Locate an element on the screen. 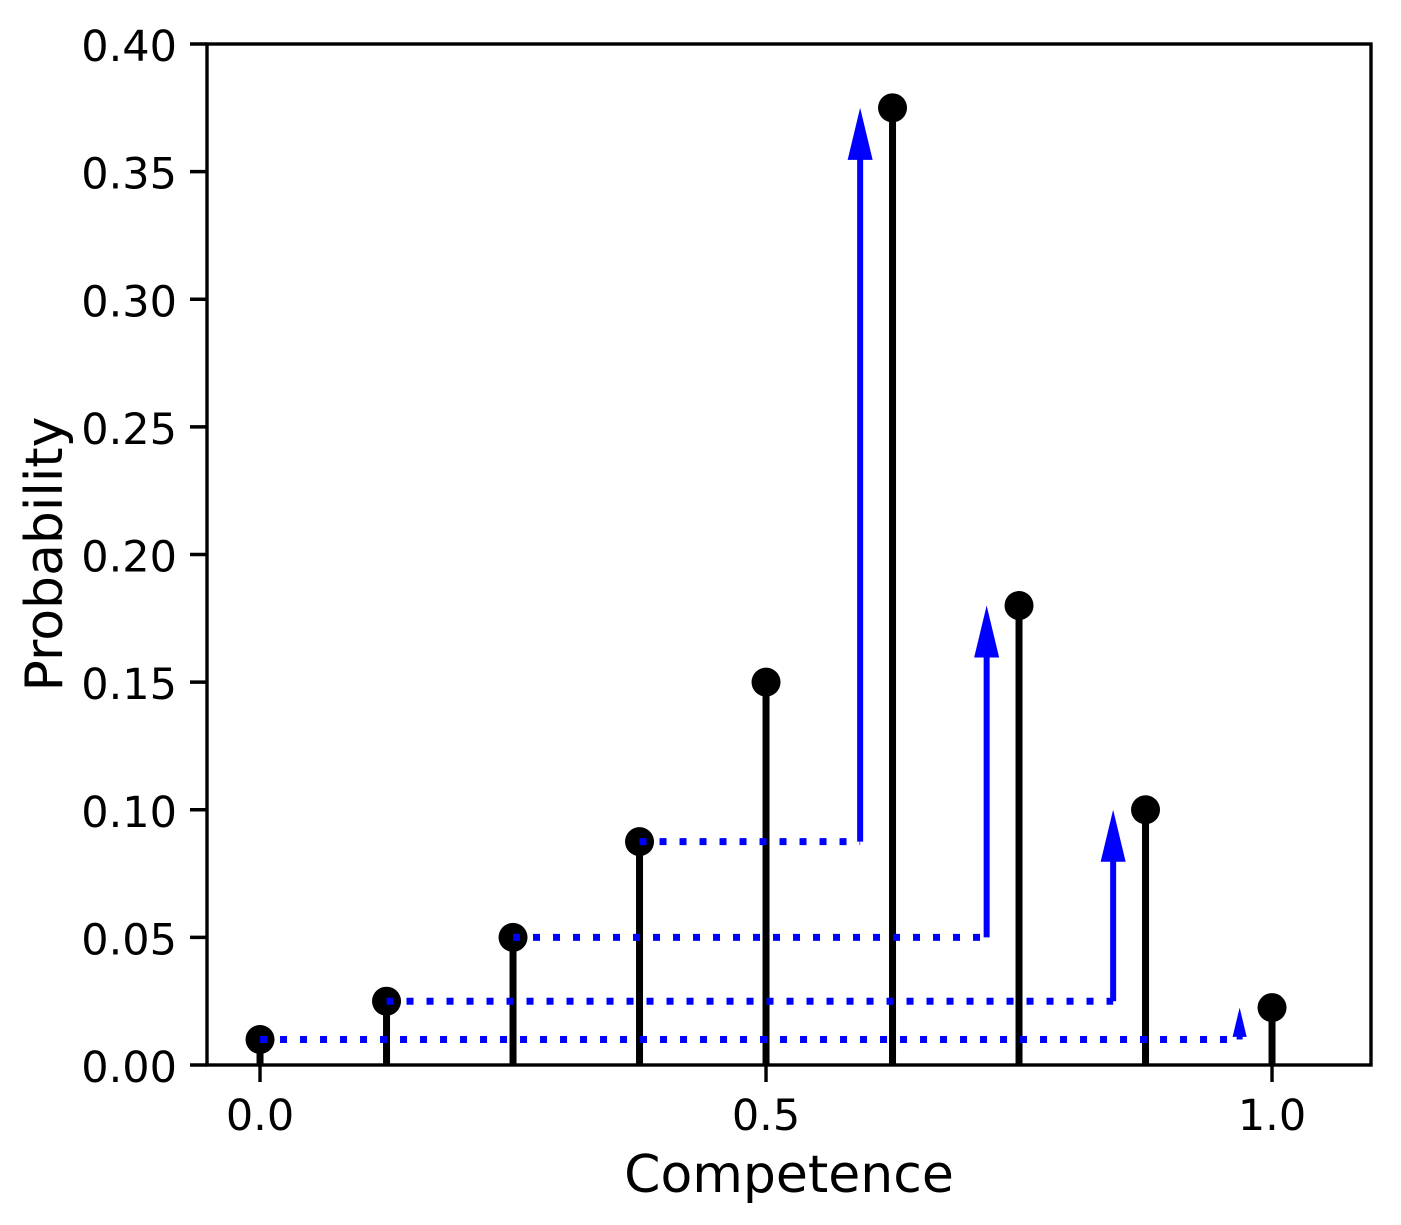 The width and height of the screenshot is (1401, 1225). y-tick-label: 0.00 is located at coordinates (129, 1068).